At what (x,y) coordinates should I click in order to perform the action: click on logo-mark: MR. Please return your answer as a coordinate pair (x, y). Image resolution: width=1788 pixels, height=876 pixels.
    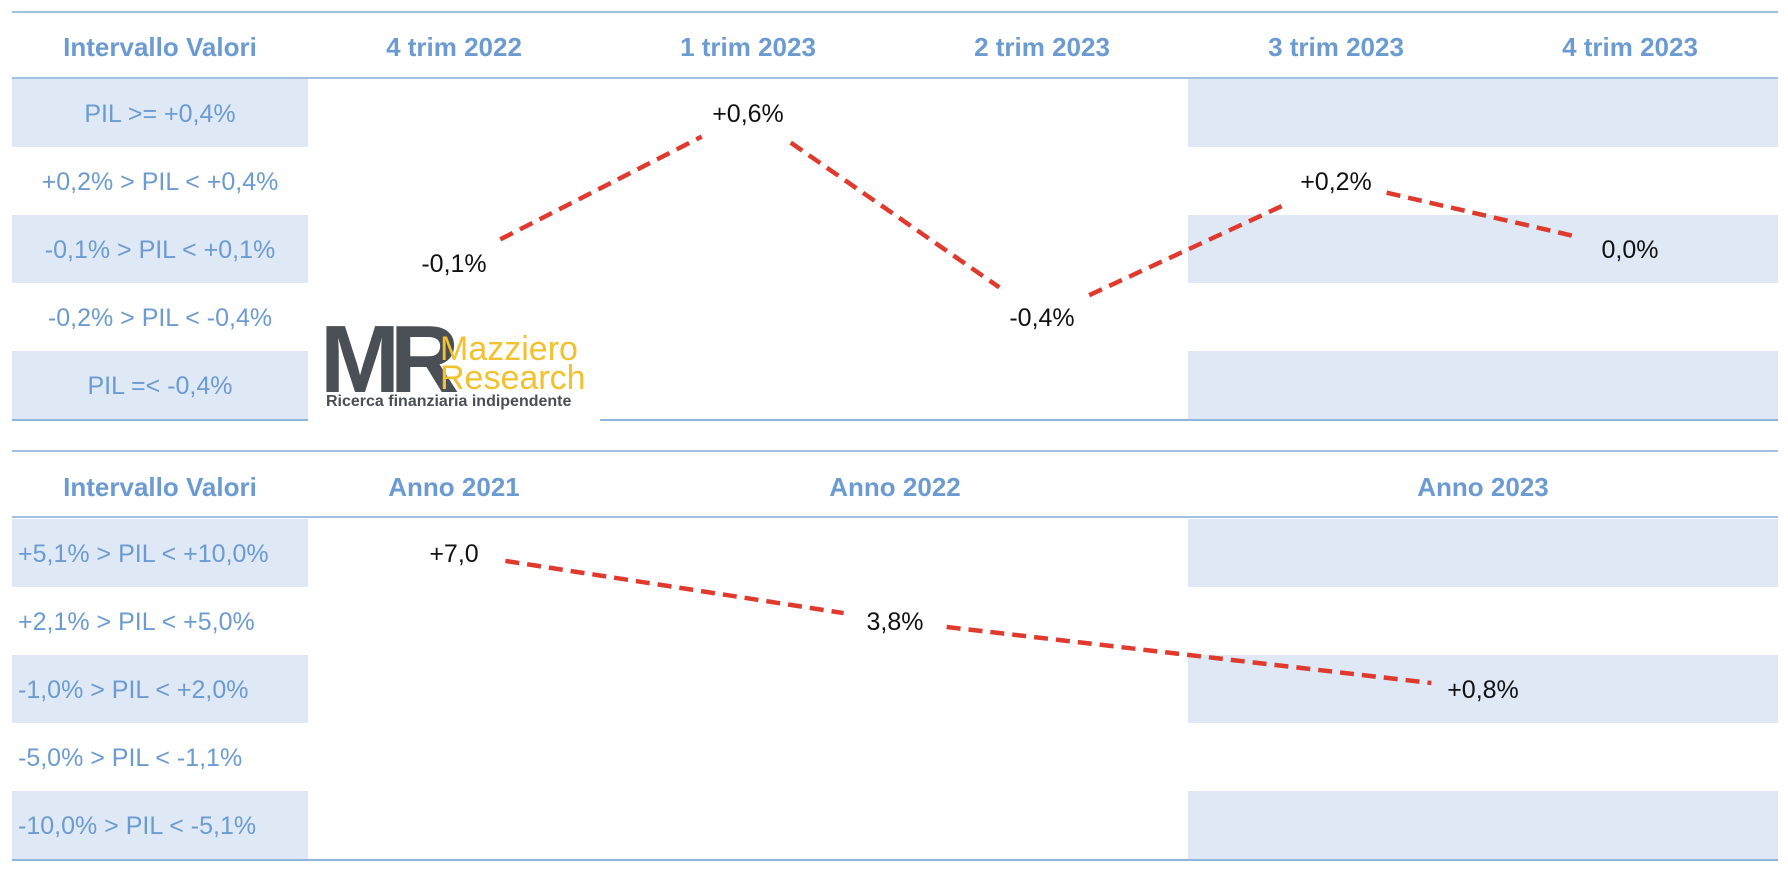
    Looking at the image, I should click on (389, 359).